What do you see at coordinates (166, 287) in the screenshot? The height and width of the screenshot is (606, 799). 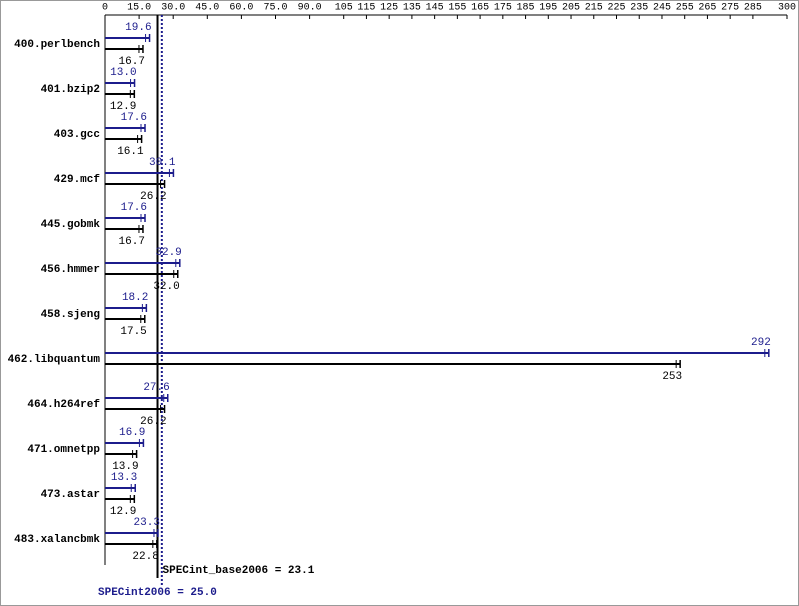 I see `value-label: 32.0` at bounding box center [166, 287].